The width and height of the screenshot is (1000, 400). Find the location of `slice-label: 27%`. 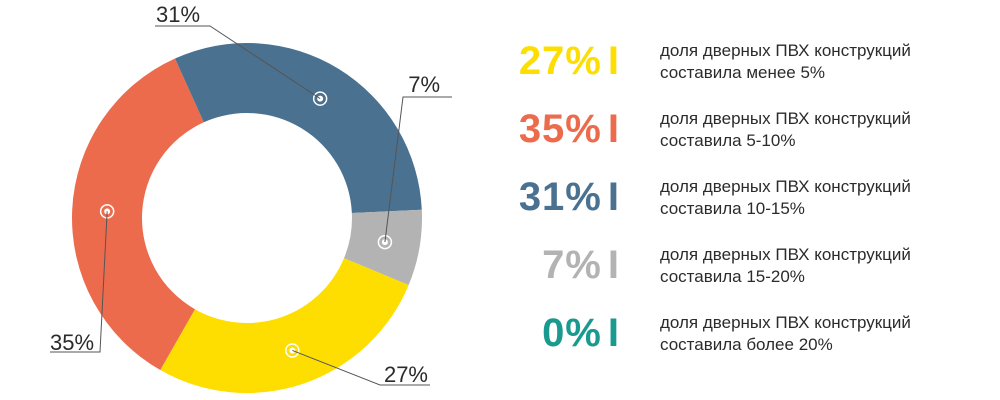

slice-label: 27% is located at coordinates (406, 374).